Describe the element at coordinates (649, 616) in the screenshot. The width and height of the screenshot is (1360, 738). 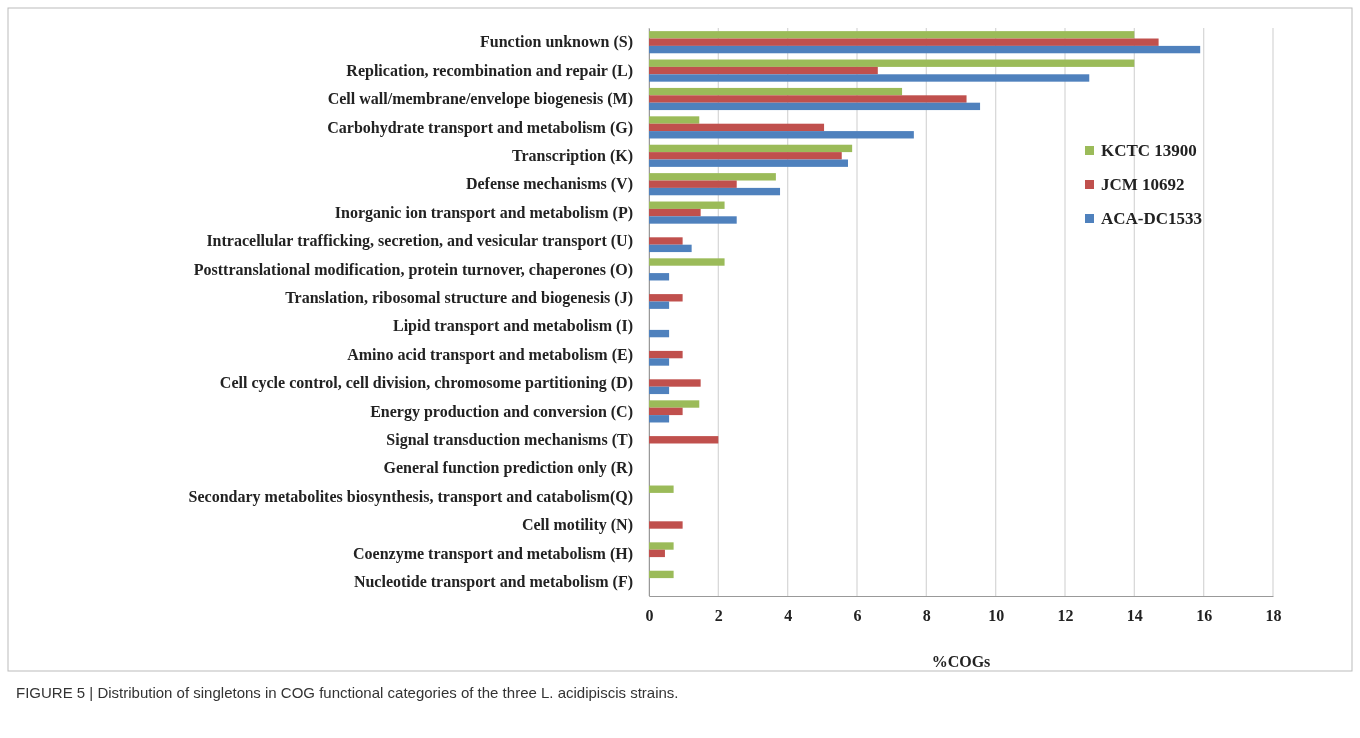
I see `x-tick-label: 0` at that location.